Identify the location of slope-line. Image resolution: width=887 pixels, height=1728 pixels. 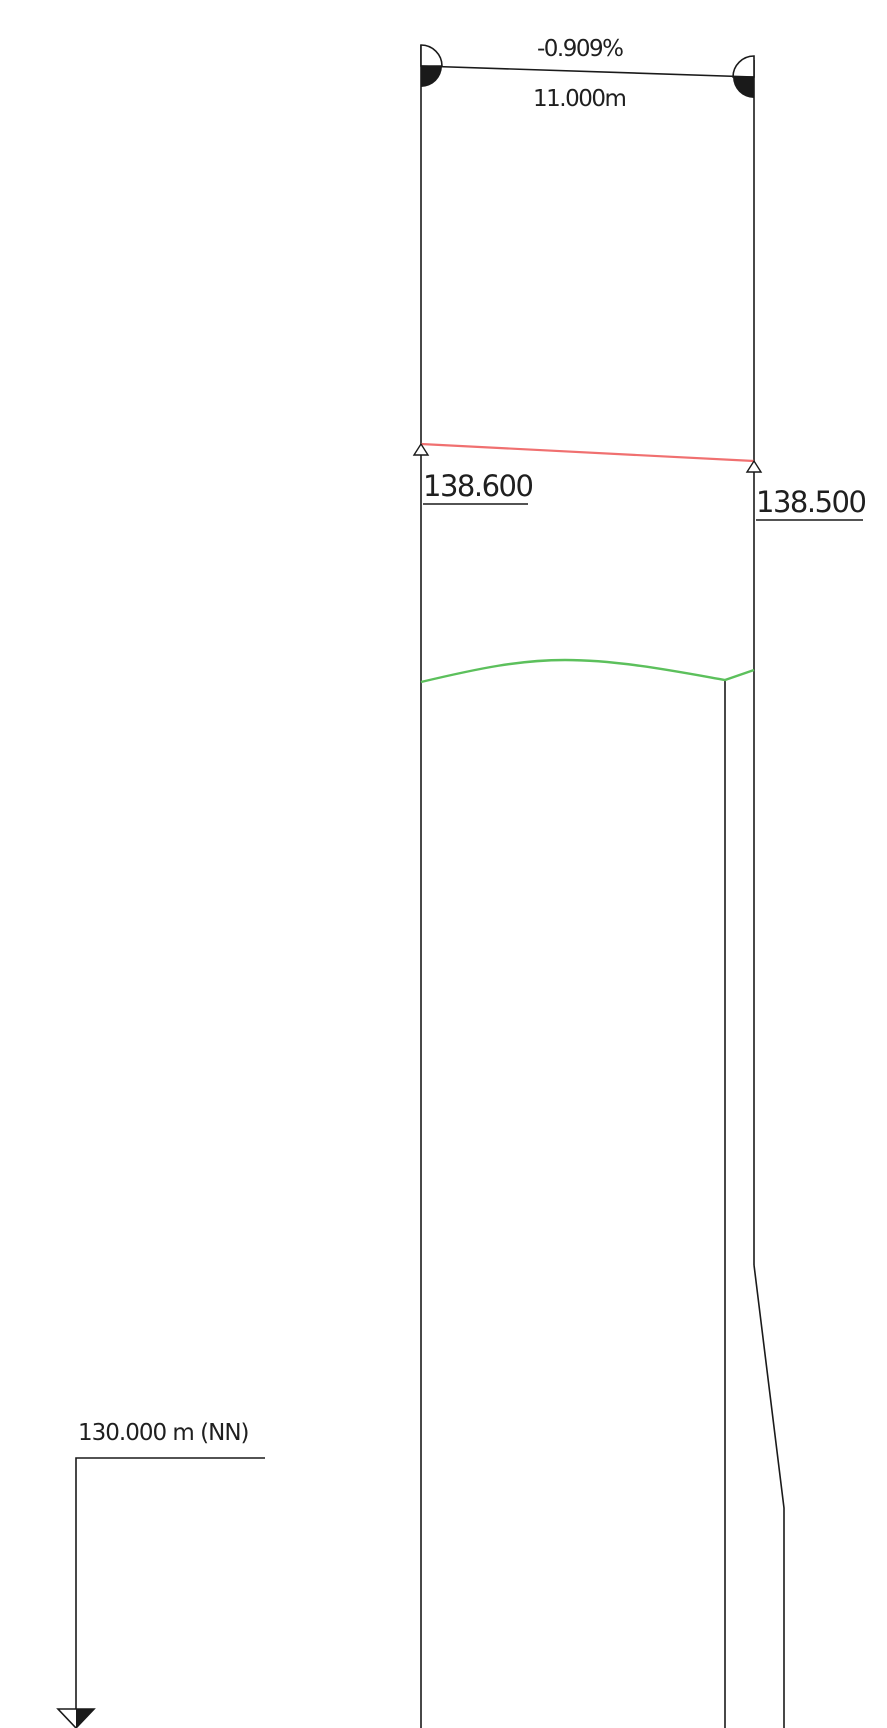
(587, 71).